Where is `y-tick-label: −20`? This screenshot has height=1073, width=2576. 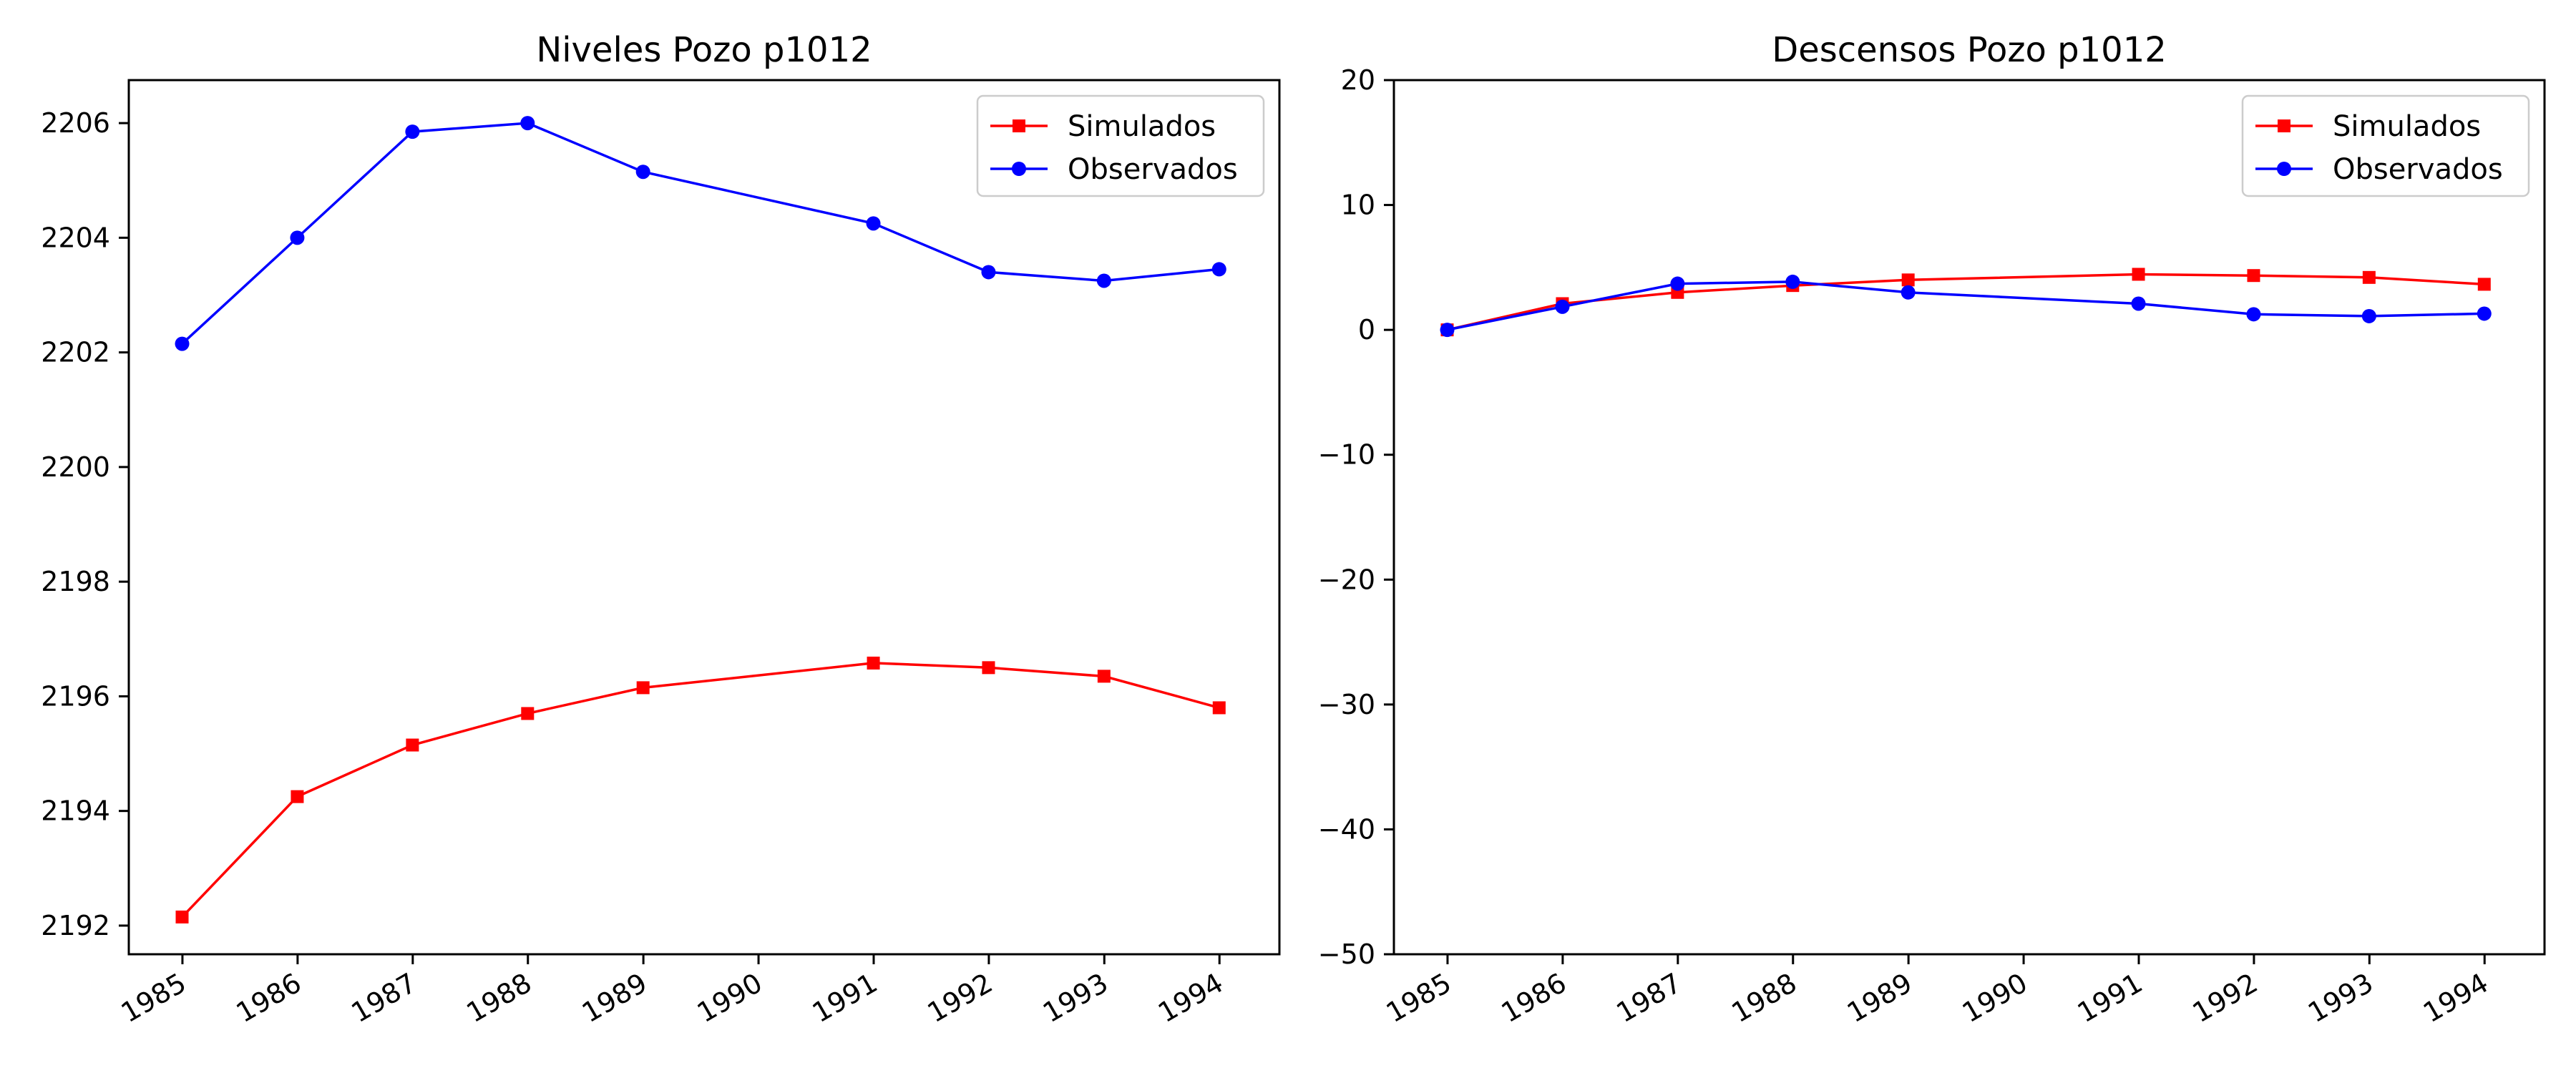 y-tick-label: −20 is located at coordinates (1346, 579).